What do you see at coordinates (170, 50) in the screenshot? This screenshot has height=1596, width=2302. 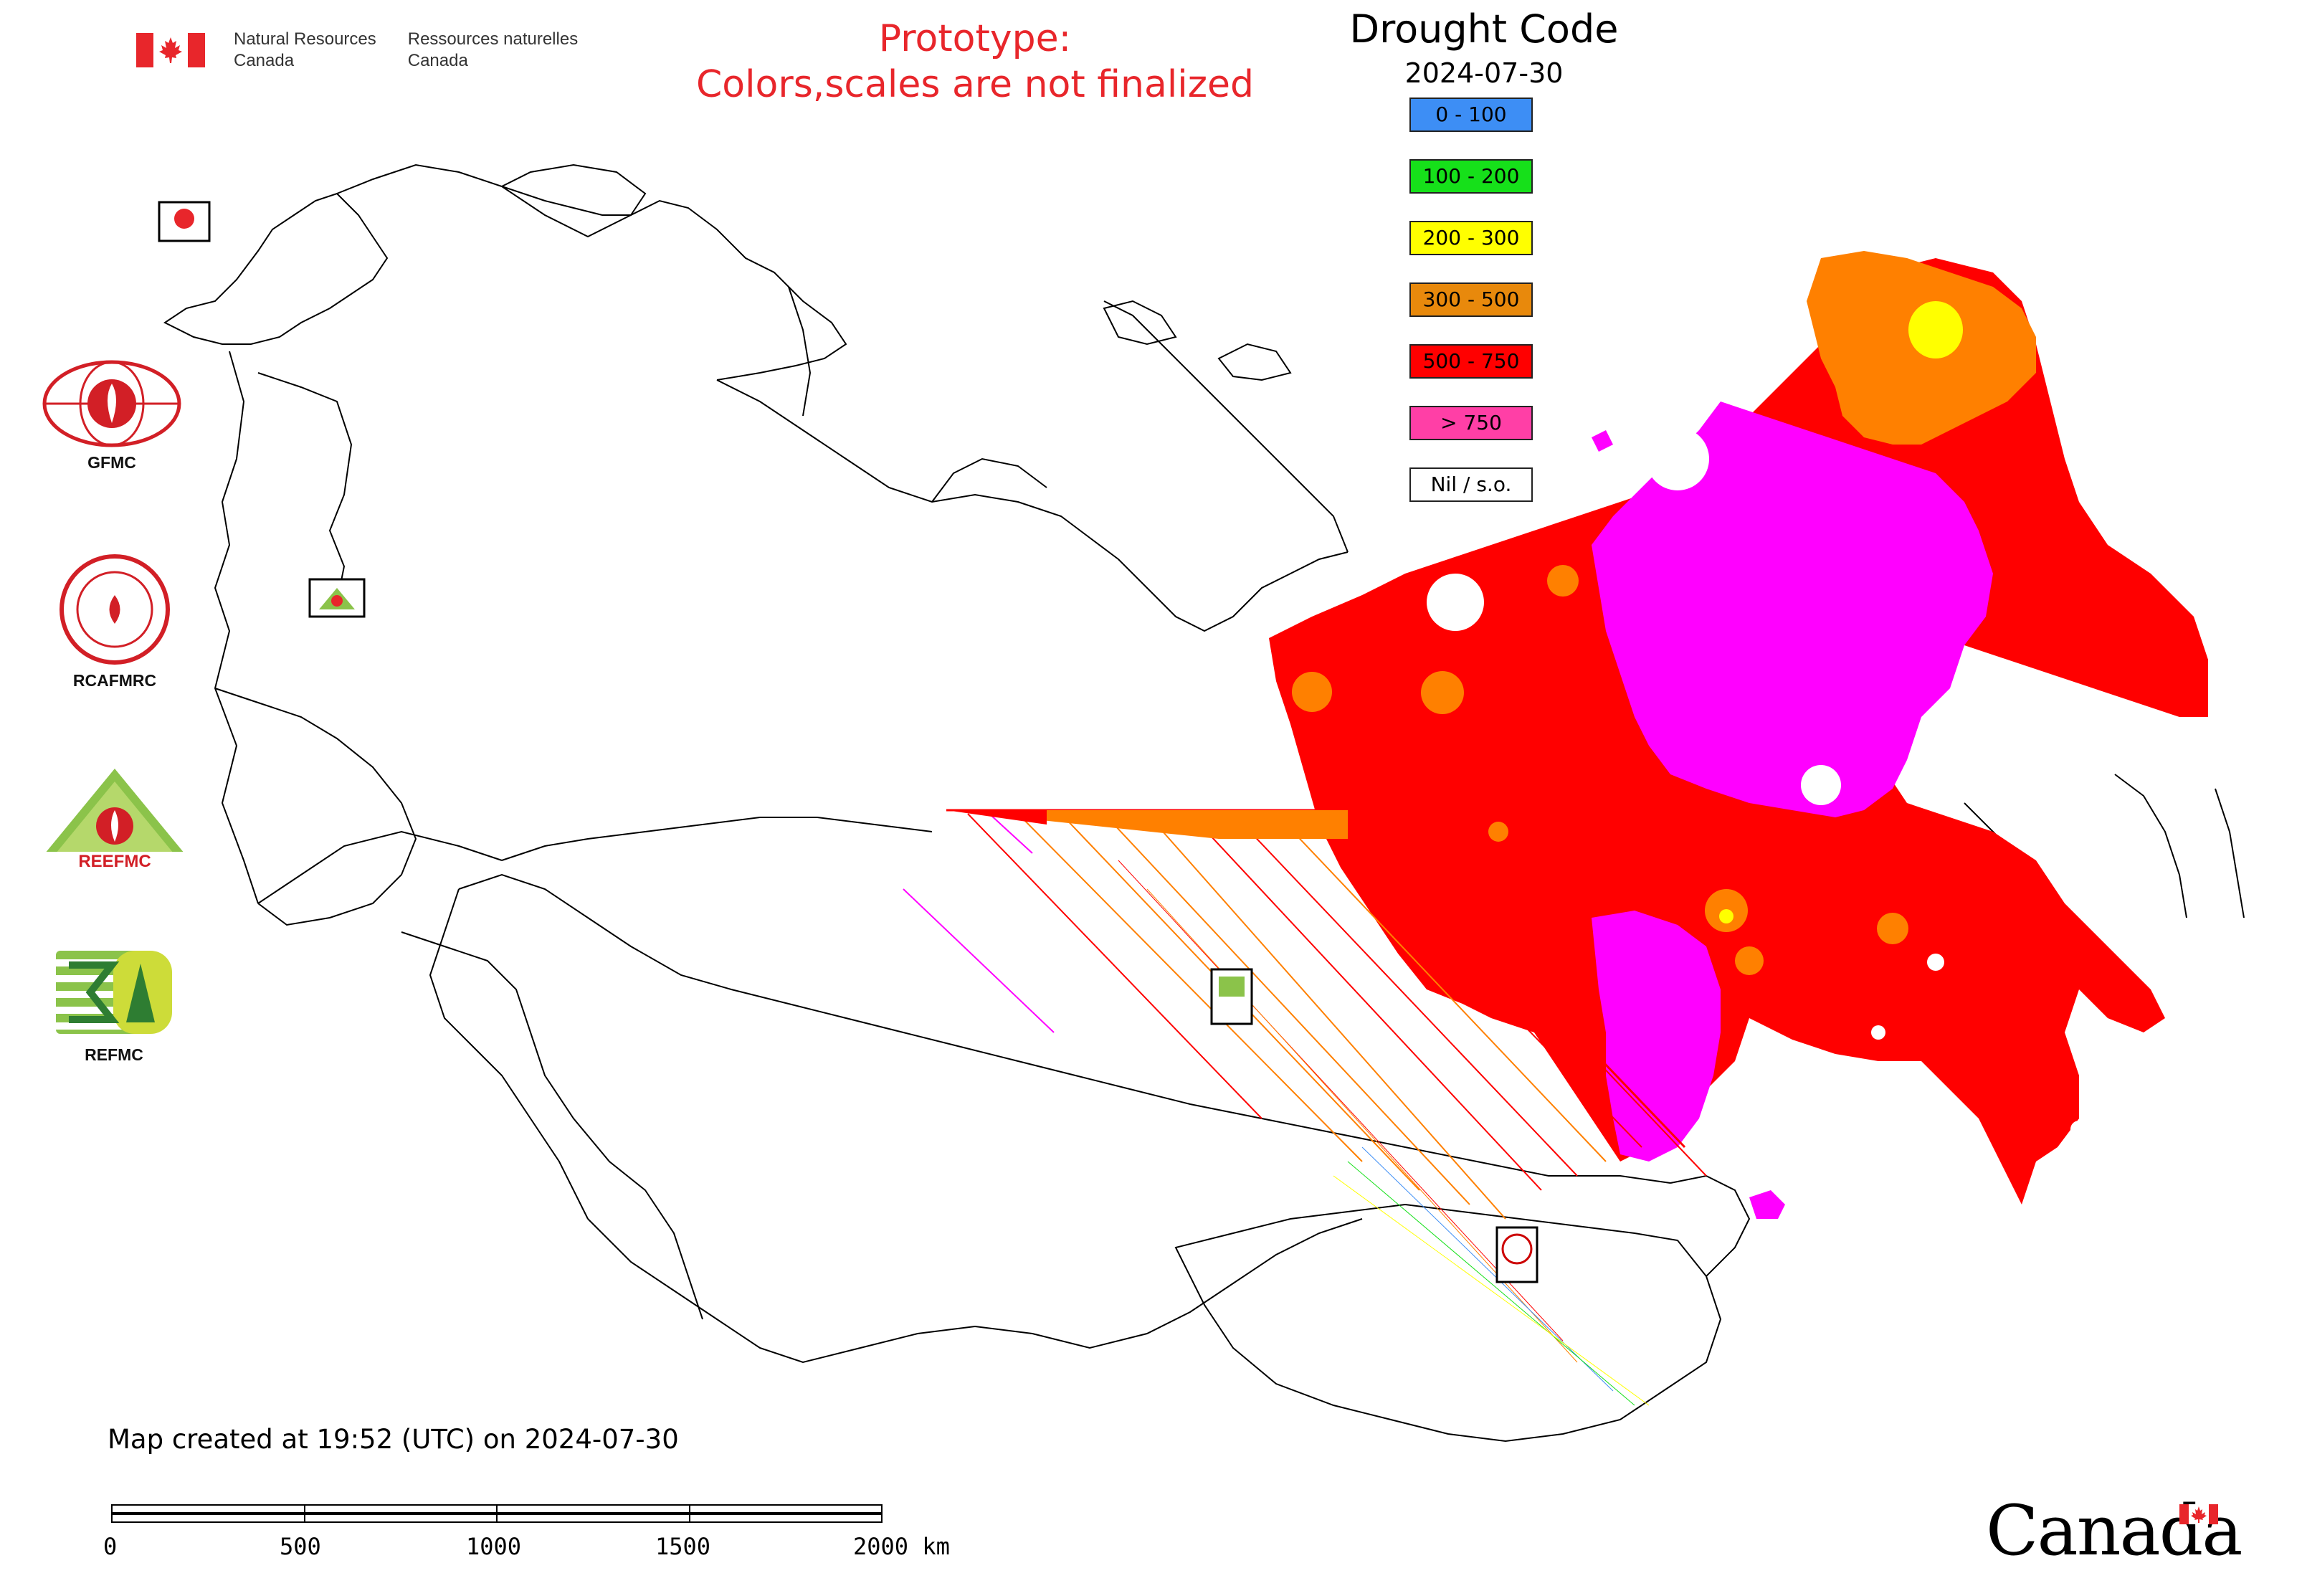 I see `canada-flag-icon` at bounding box center [170, 50].